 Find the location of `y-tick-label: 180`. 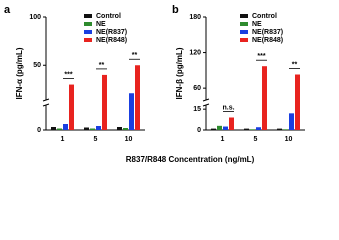

y-tick-label: 180 is located at coordinates (195, 17).